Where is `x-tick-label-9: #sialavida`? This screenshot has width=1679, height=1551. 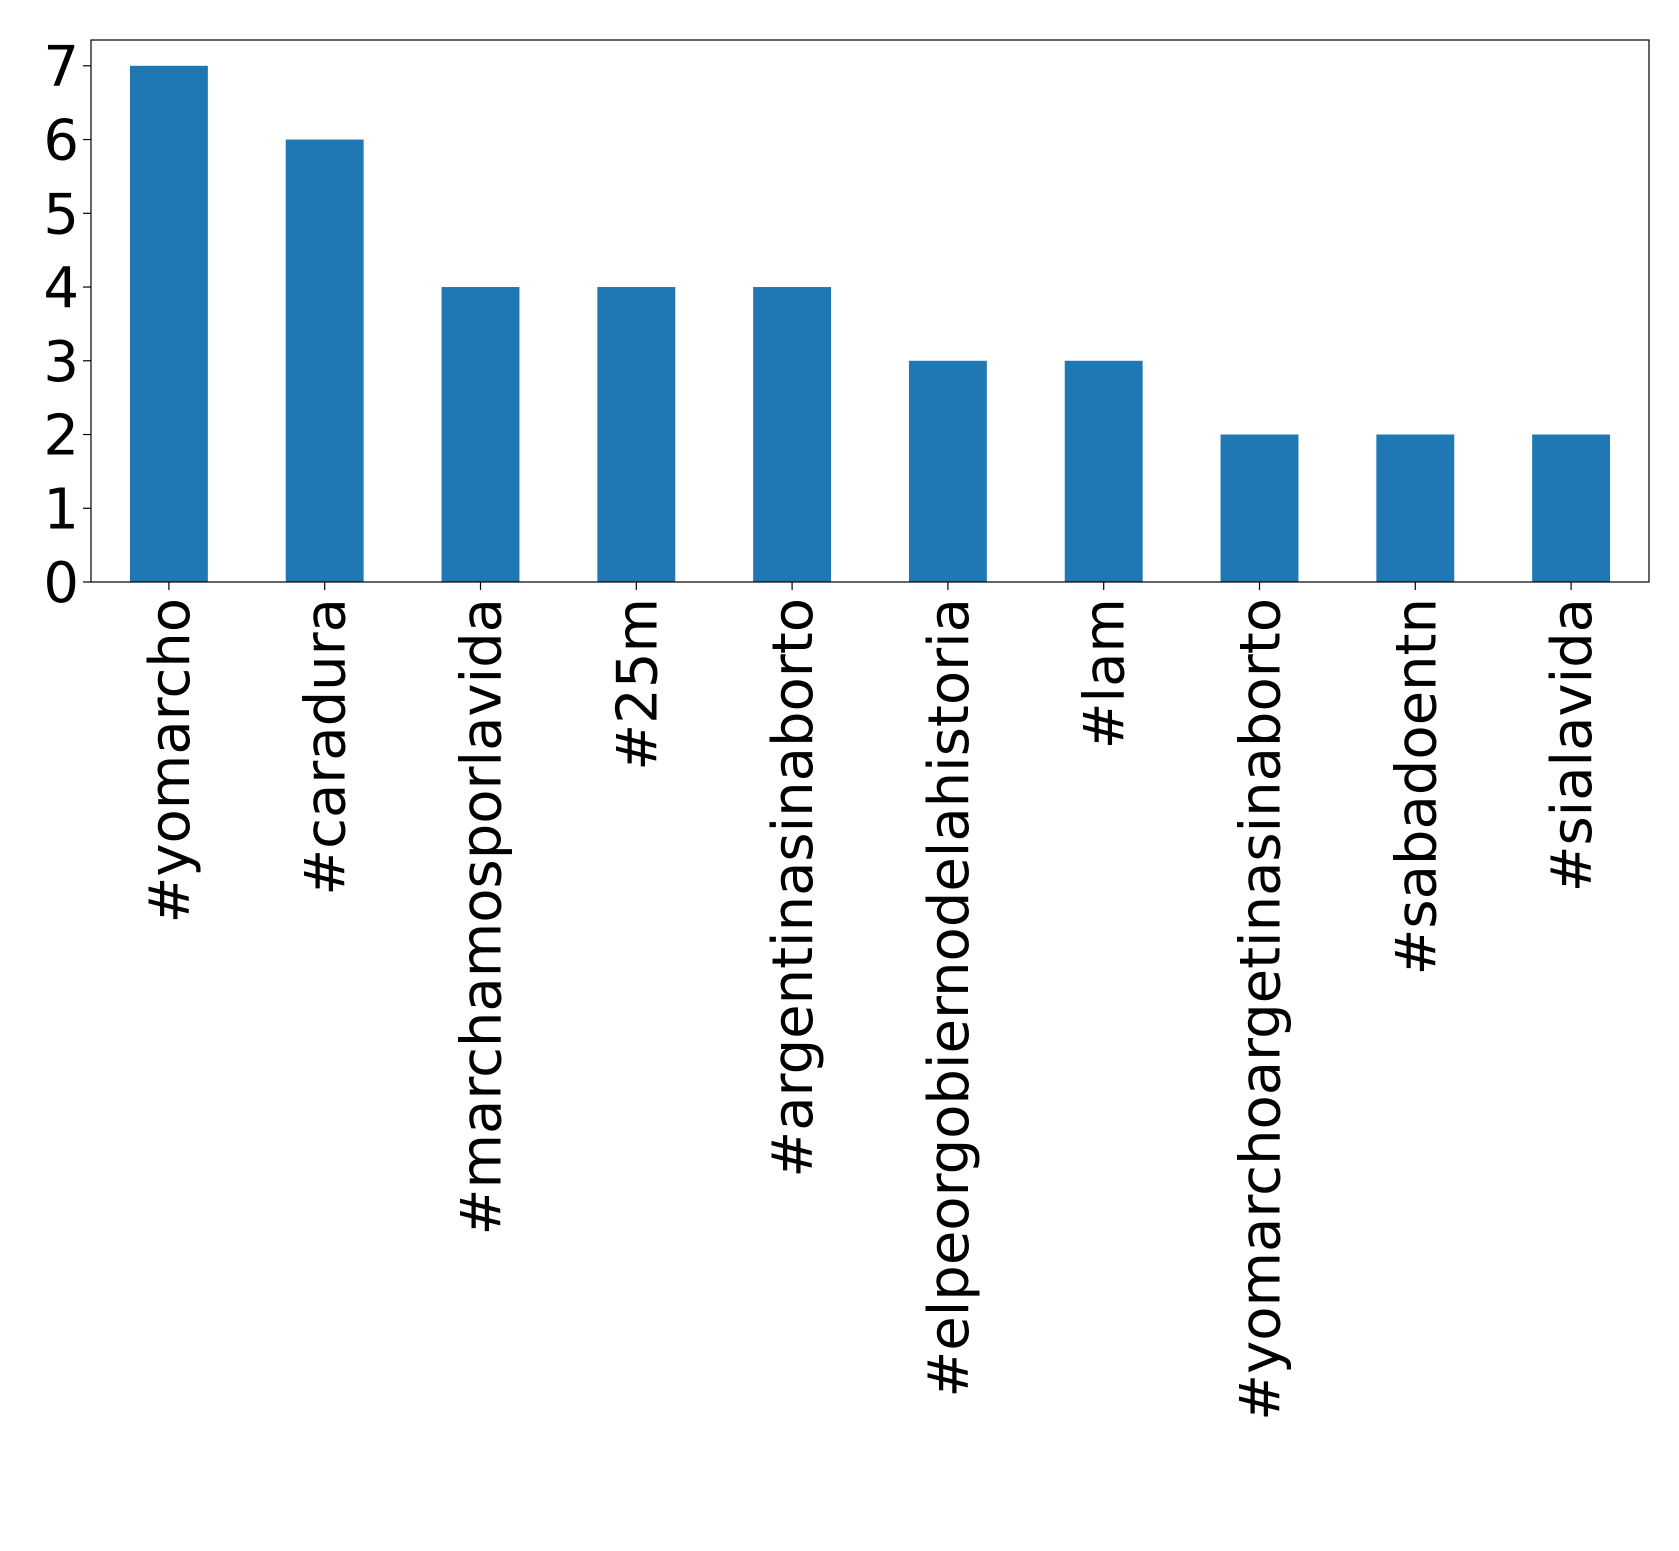
x-tick-label-9: #sialavida is located at coordinates (1572, 745).